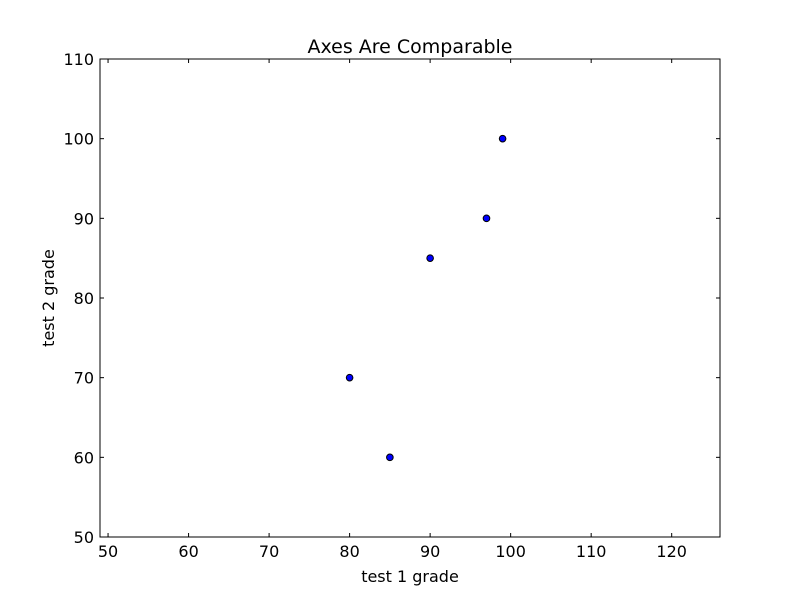 This screenshot has height=597, width=800. Describe the element at coordinates (48, 298) in the screenshot. I see `y-axis-label: test 2 grade` at that location.